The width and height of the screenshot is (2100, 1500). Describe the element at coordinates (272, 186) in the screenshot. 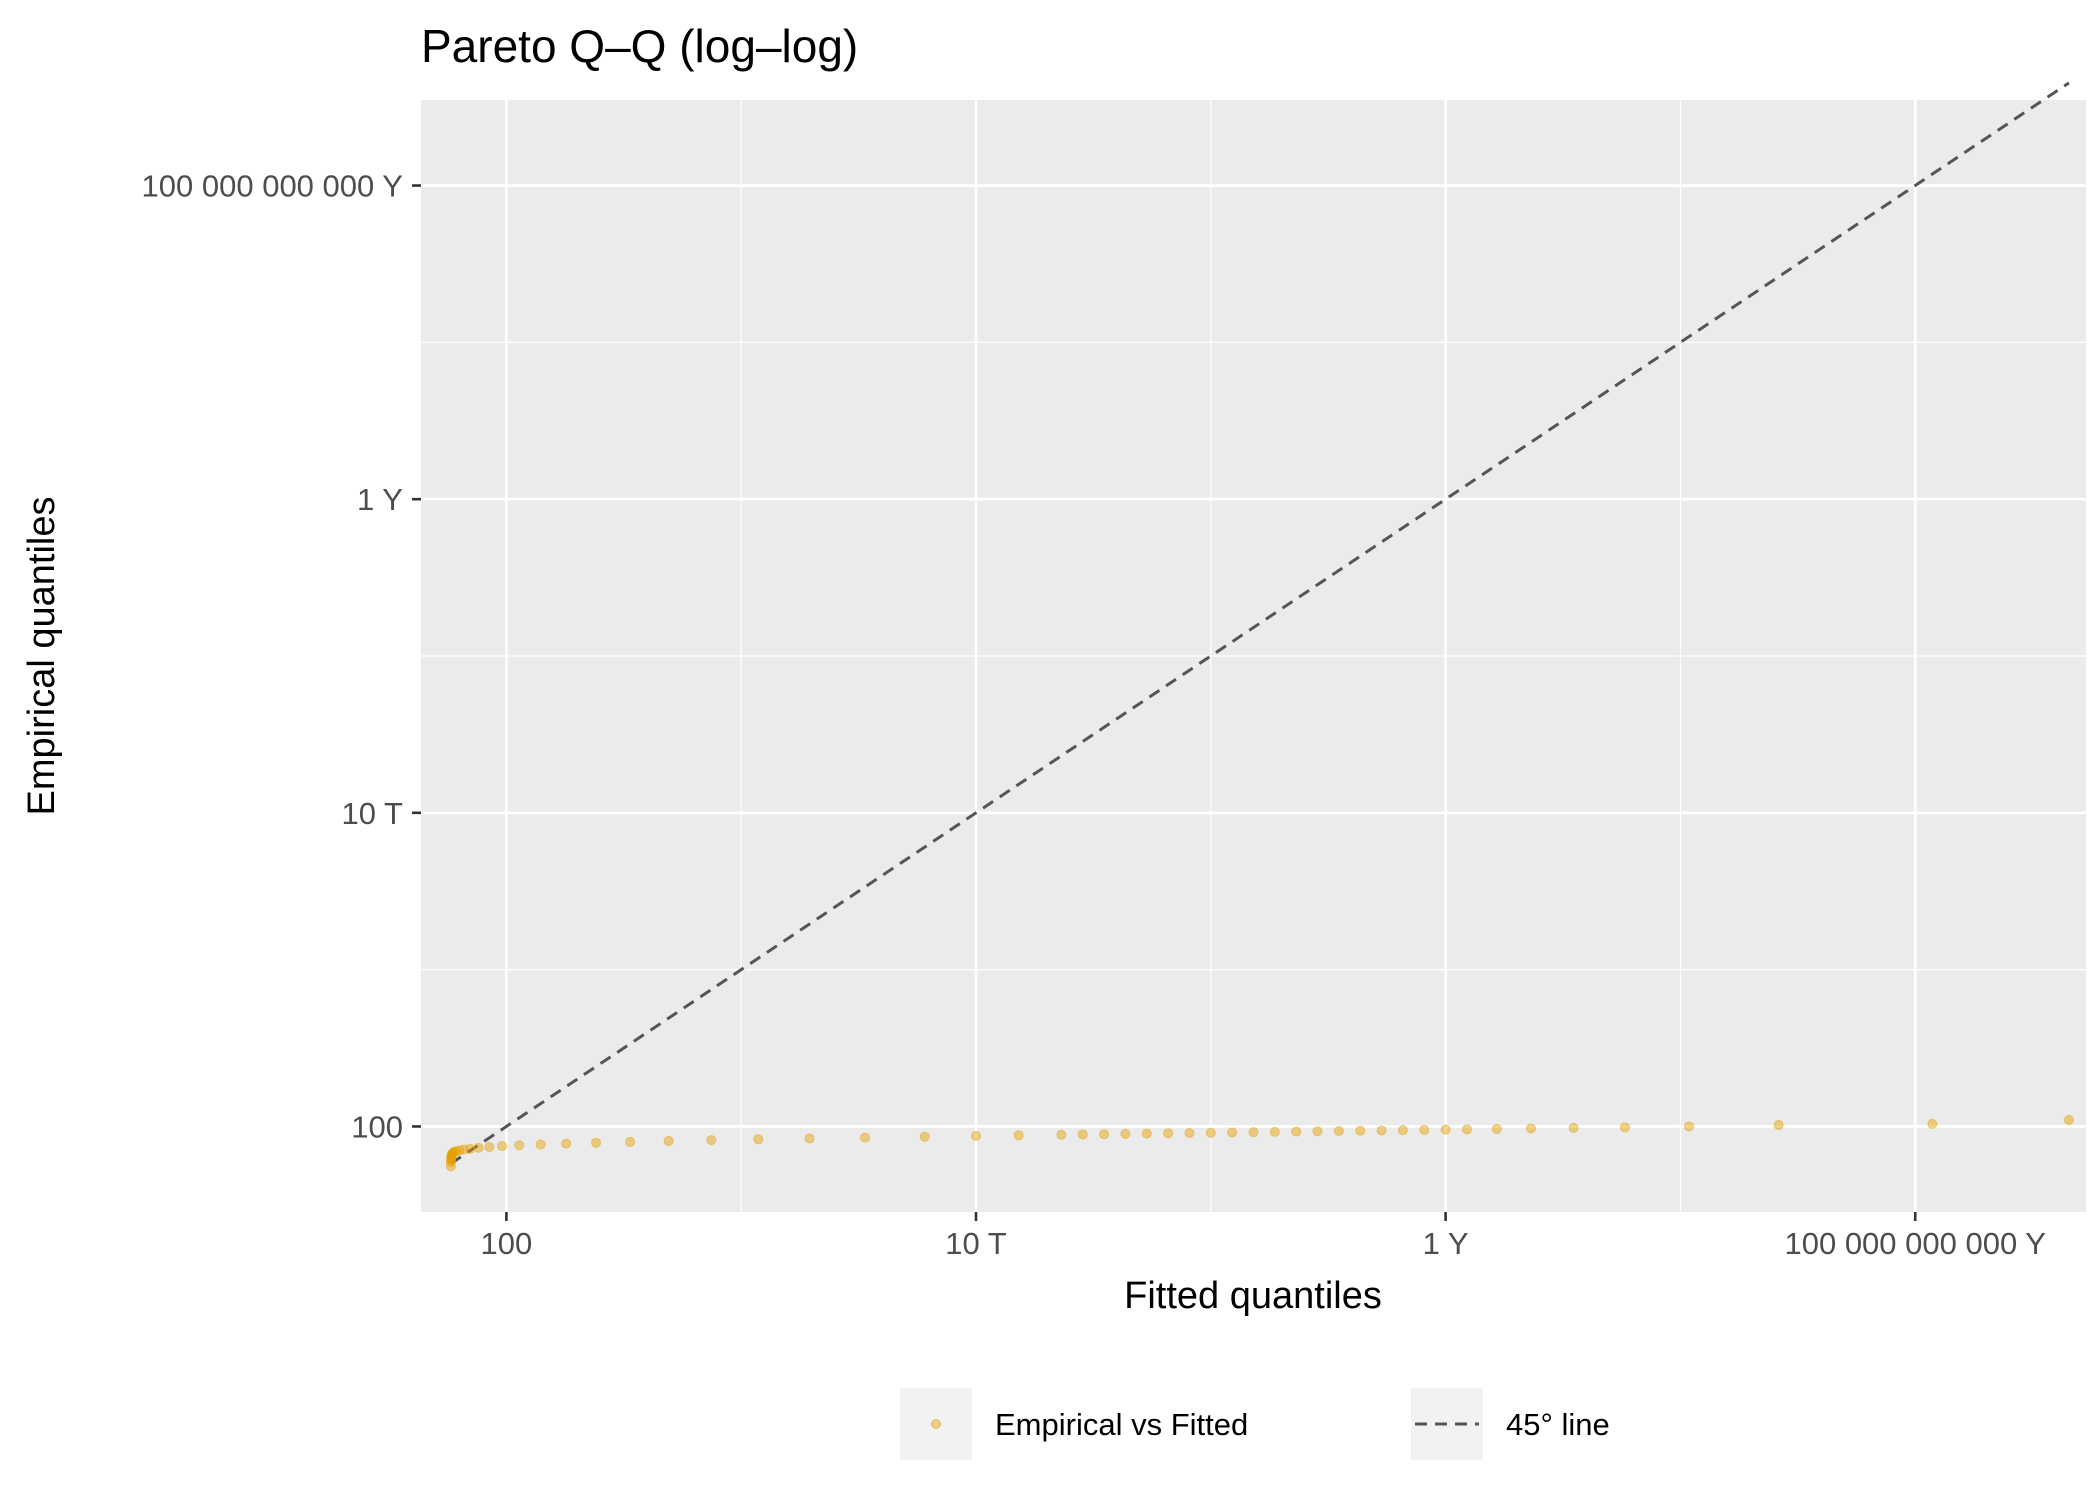

I see `y-tick-label: 100 000 000 000 Y` at that location.